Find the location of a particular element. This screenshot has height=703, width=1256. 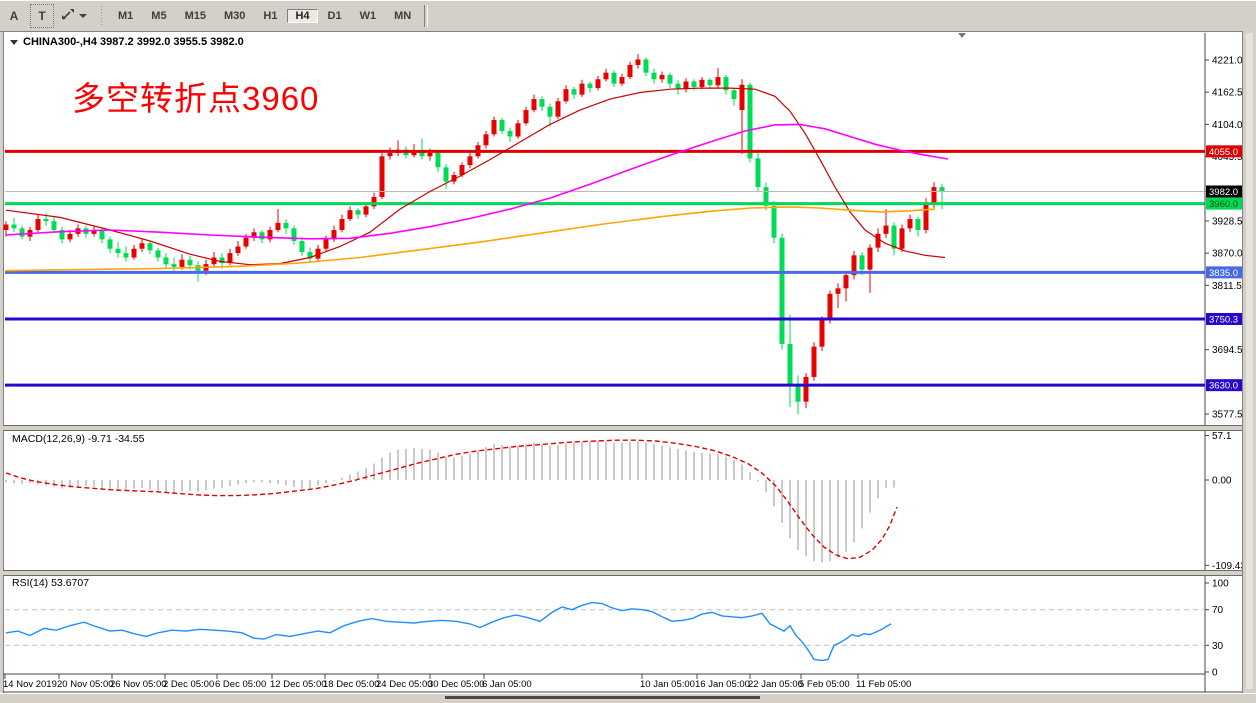

price-badge-3960.0 is located at coordinates (1225, 203).